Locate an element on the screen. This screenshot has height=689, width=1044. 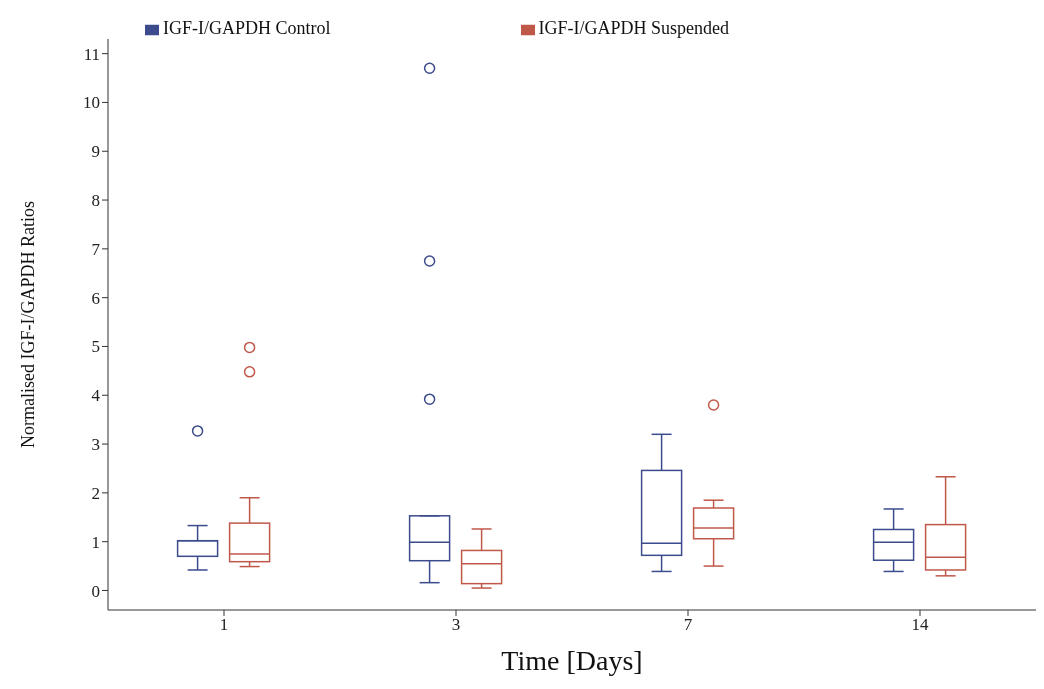
legend-label: IGF-I/GAPDH Suspended is located at coordinates (633, 28).